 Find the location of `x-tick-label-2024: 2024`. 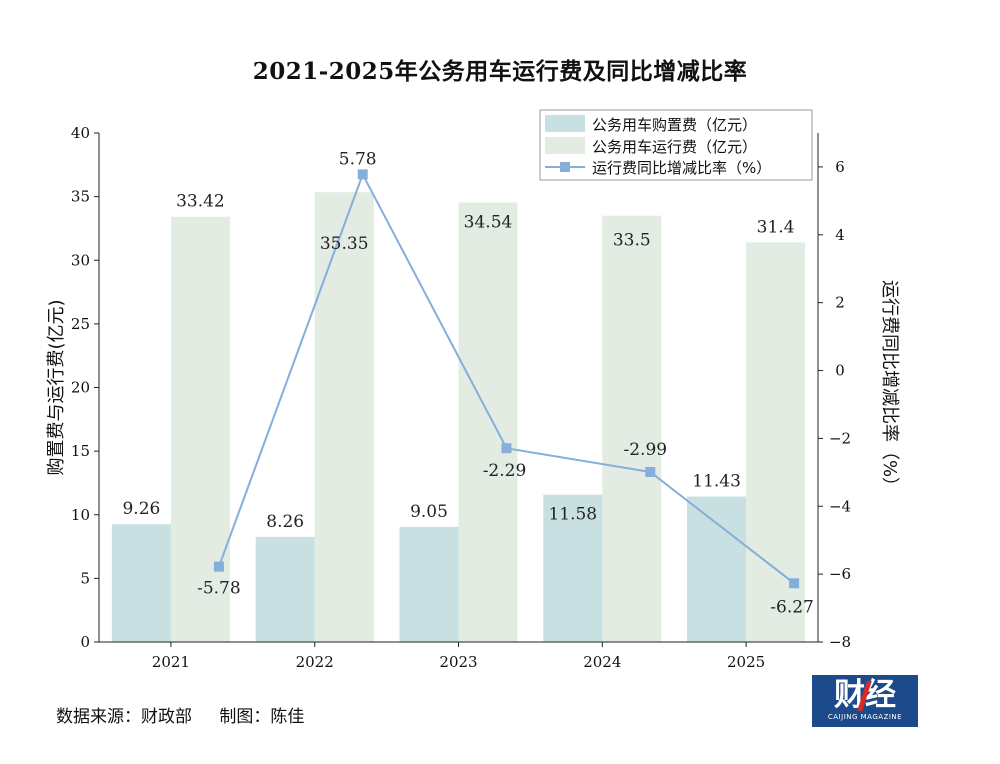

x-tick-label-2024: 2024 is located at coordinates (602, 662).